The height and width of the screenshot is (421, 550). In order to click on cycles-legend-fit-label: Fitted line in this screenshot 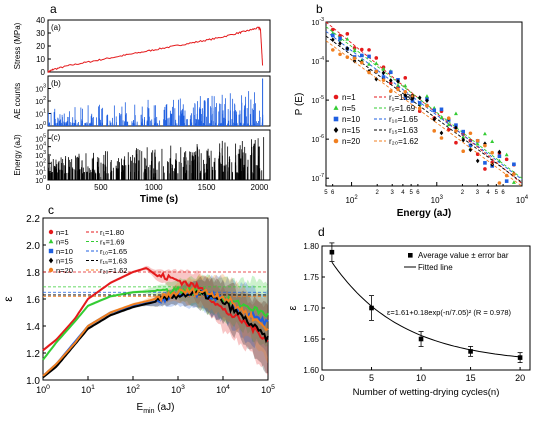, I will do `click(435, 267)`.